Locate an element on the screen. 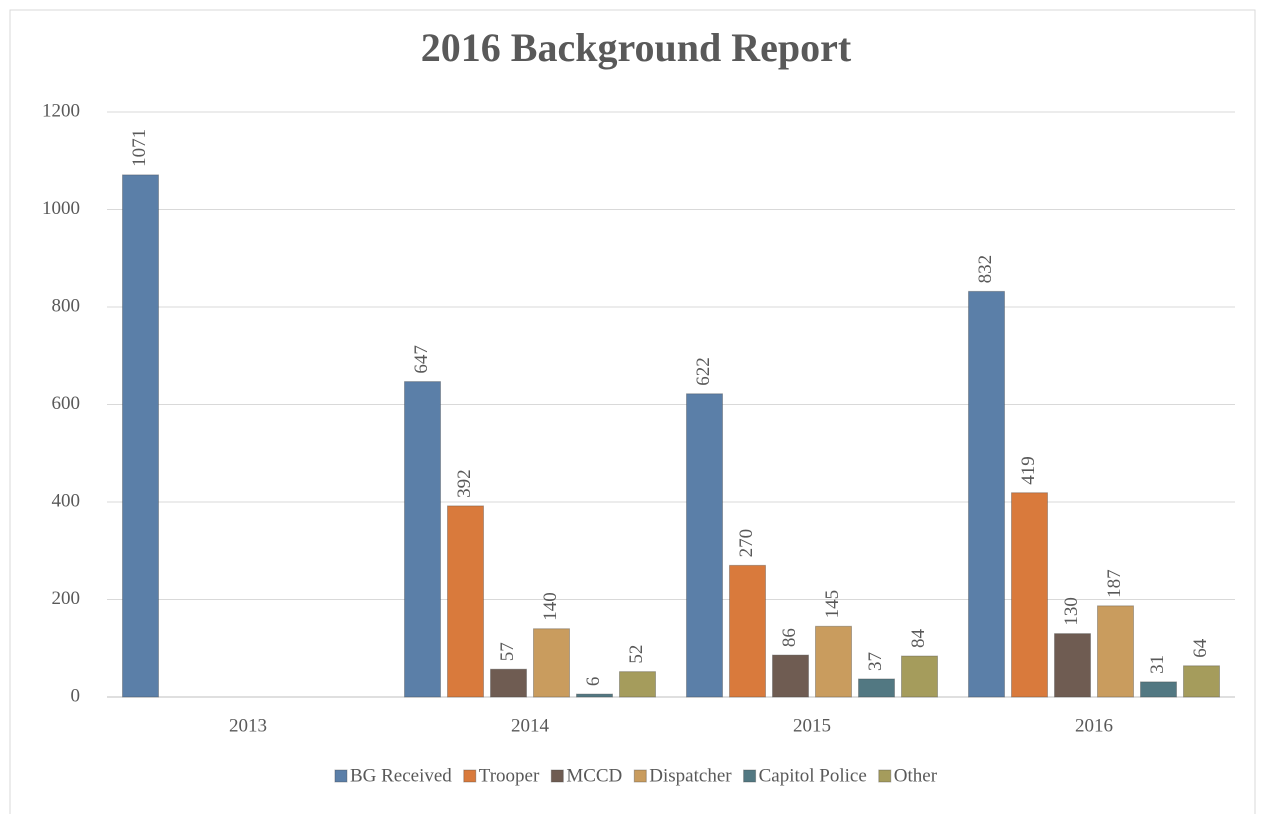 This screenshot has width=1265, height=814. value-label: 37 is located at coordinates (875, 661).